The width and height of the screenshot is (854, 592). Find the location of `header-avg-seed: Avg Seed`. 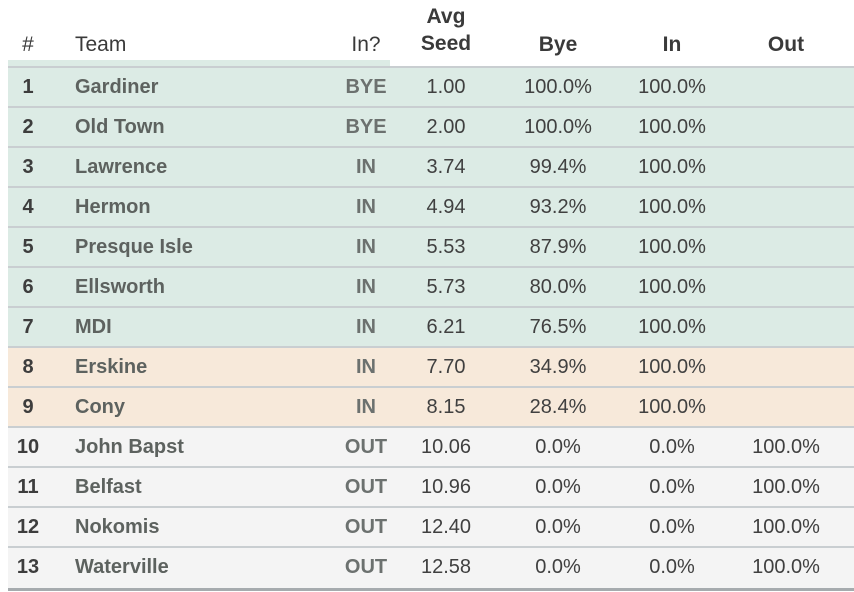

header-avg-seed: Avg Seed is located at coordinates (446, 30).